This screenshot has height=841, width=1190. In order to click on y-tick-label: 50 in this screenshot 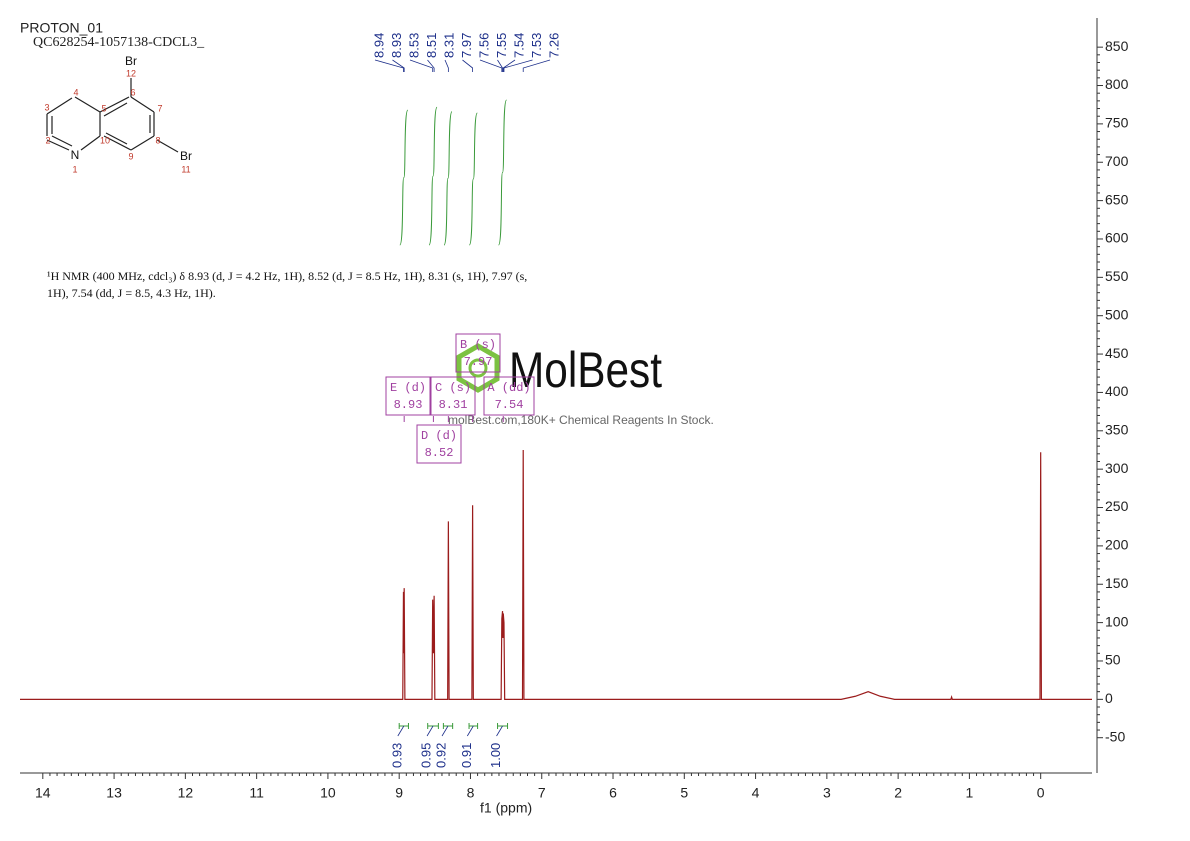, I will do `click(1113, 660)`.